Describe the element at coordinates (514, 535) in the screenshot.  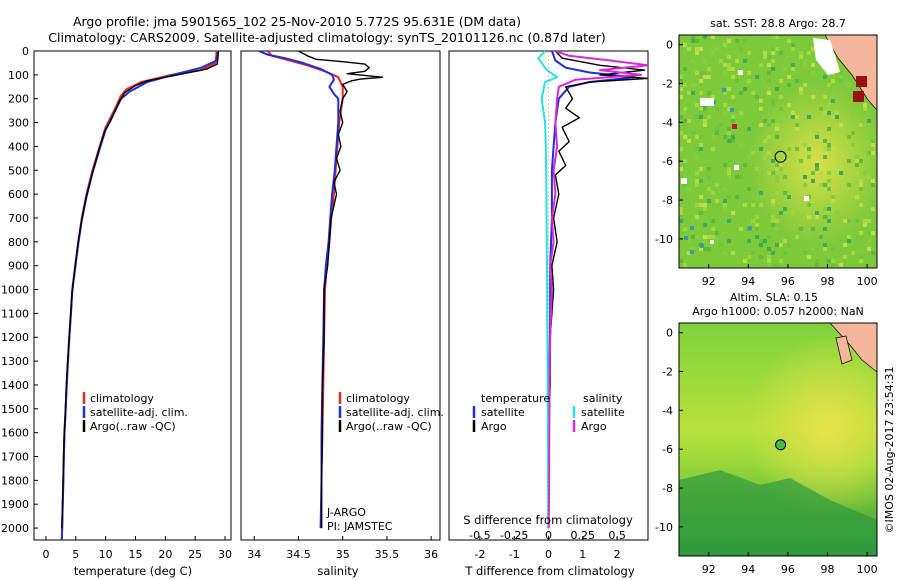
I see `s-tick-label: -0.25` at that location.